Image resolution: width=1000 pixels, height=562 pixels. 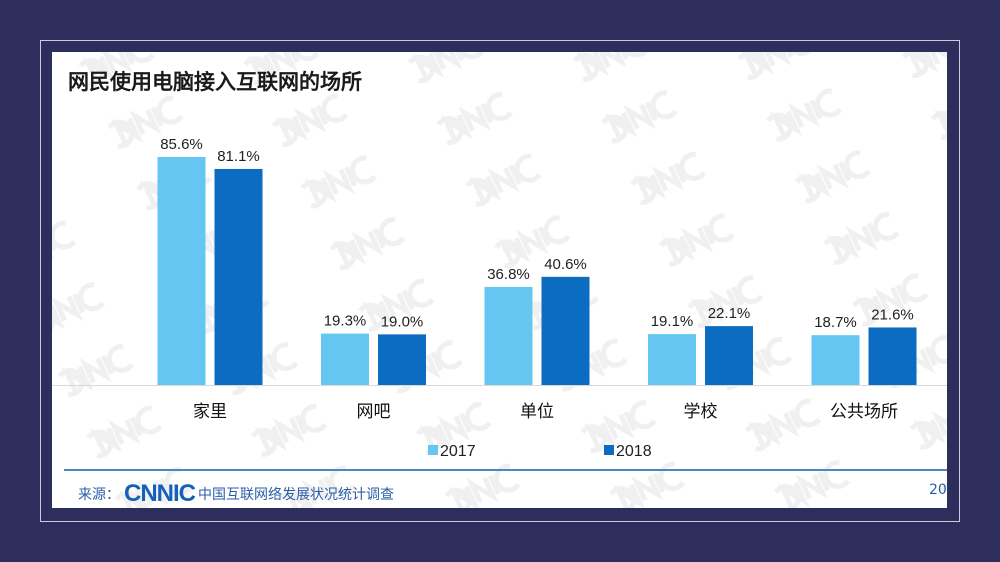 What do you see at coordinates (634, 451) in the screenshot?
I see `legend-label: 2018` at bounding box center [634, 451].